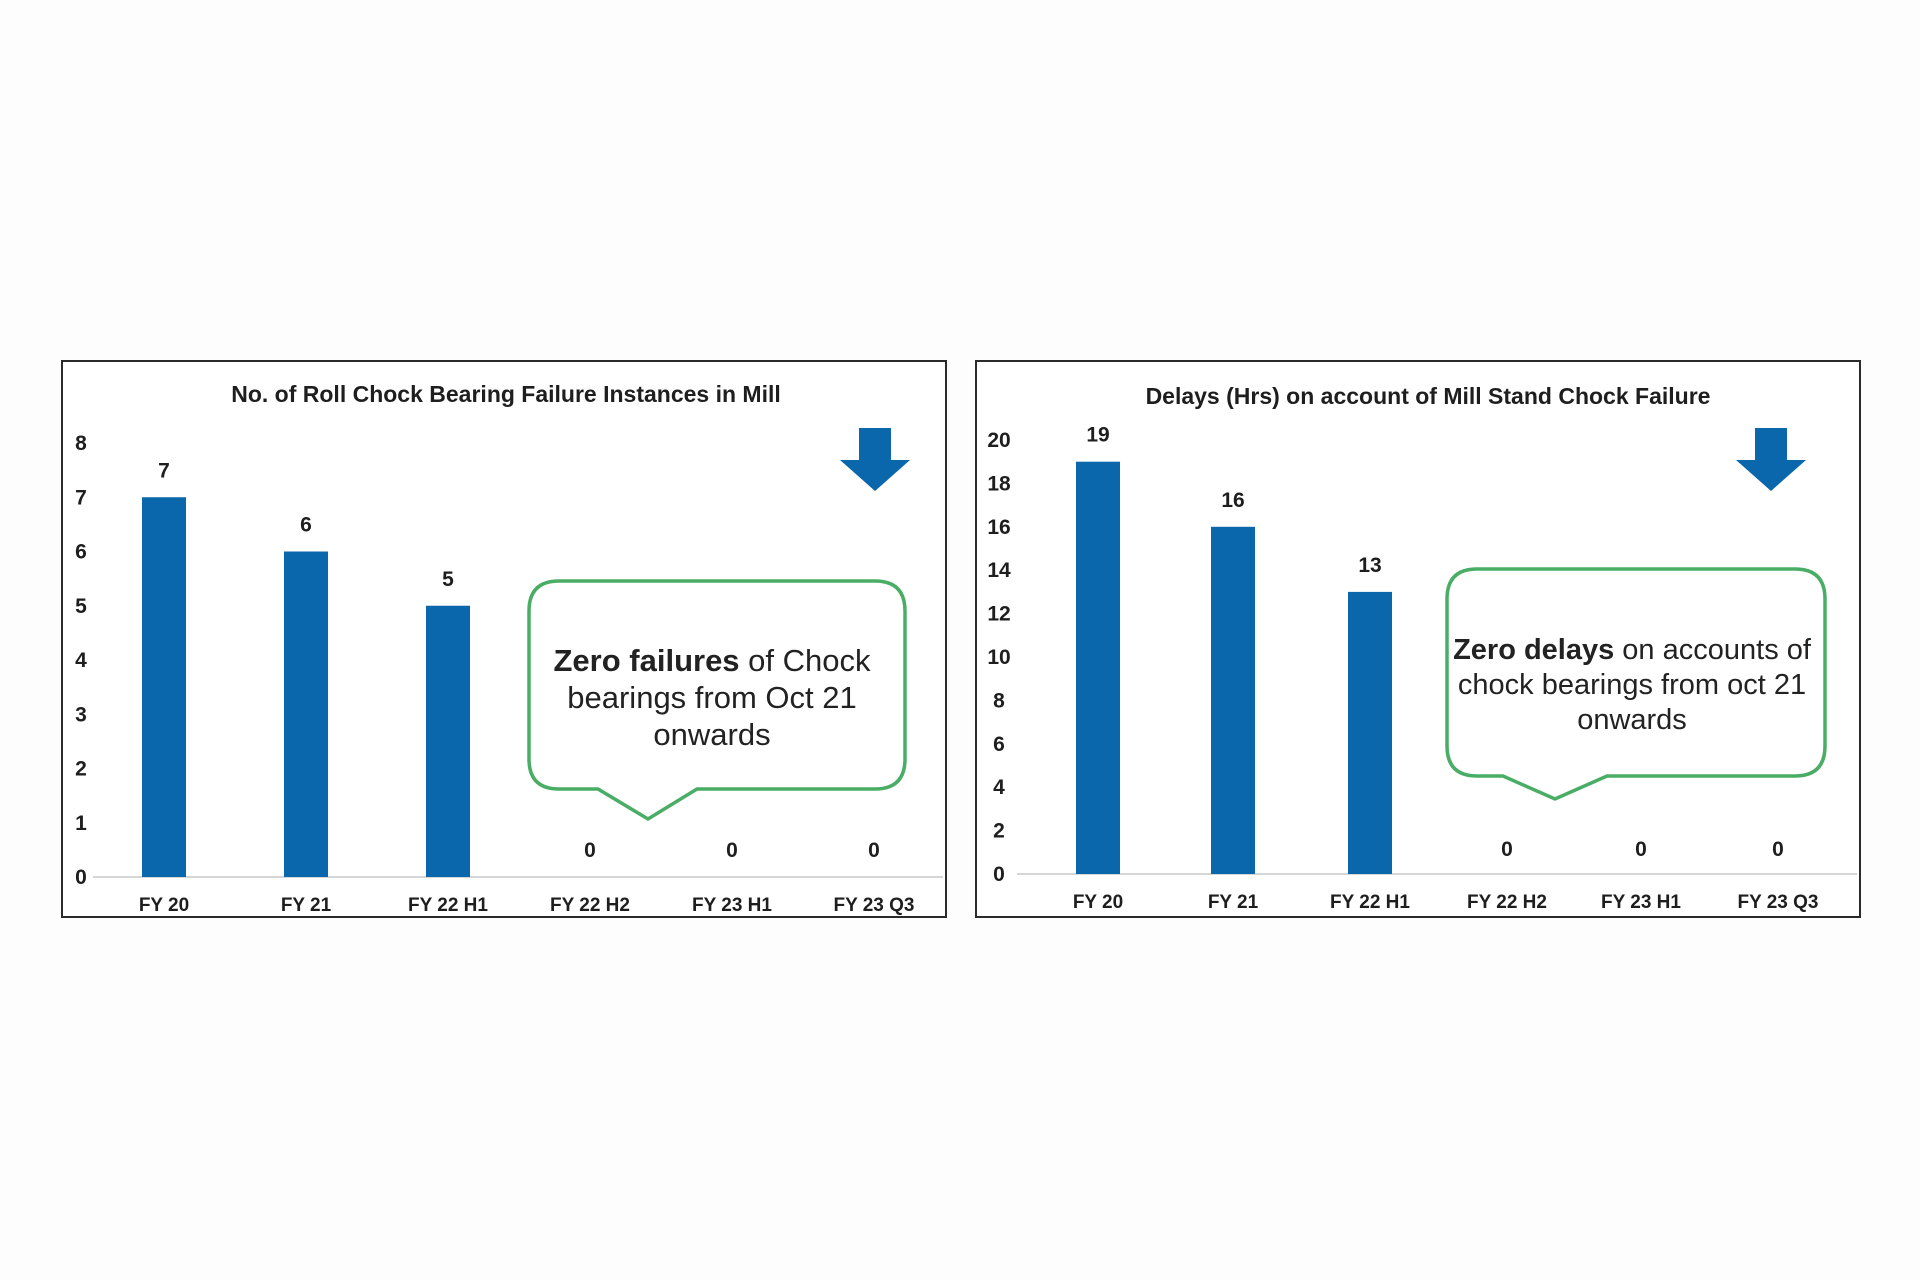 The height and width of the screenshot is (1280, 1920). Describe the element at coordinates (999, 483) in the screenshot. I see `y-tick-label: 18` at that location.